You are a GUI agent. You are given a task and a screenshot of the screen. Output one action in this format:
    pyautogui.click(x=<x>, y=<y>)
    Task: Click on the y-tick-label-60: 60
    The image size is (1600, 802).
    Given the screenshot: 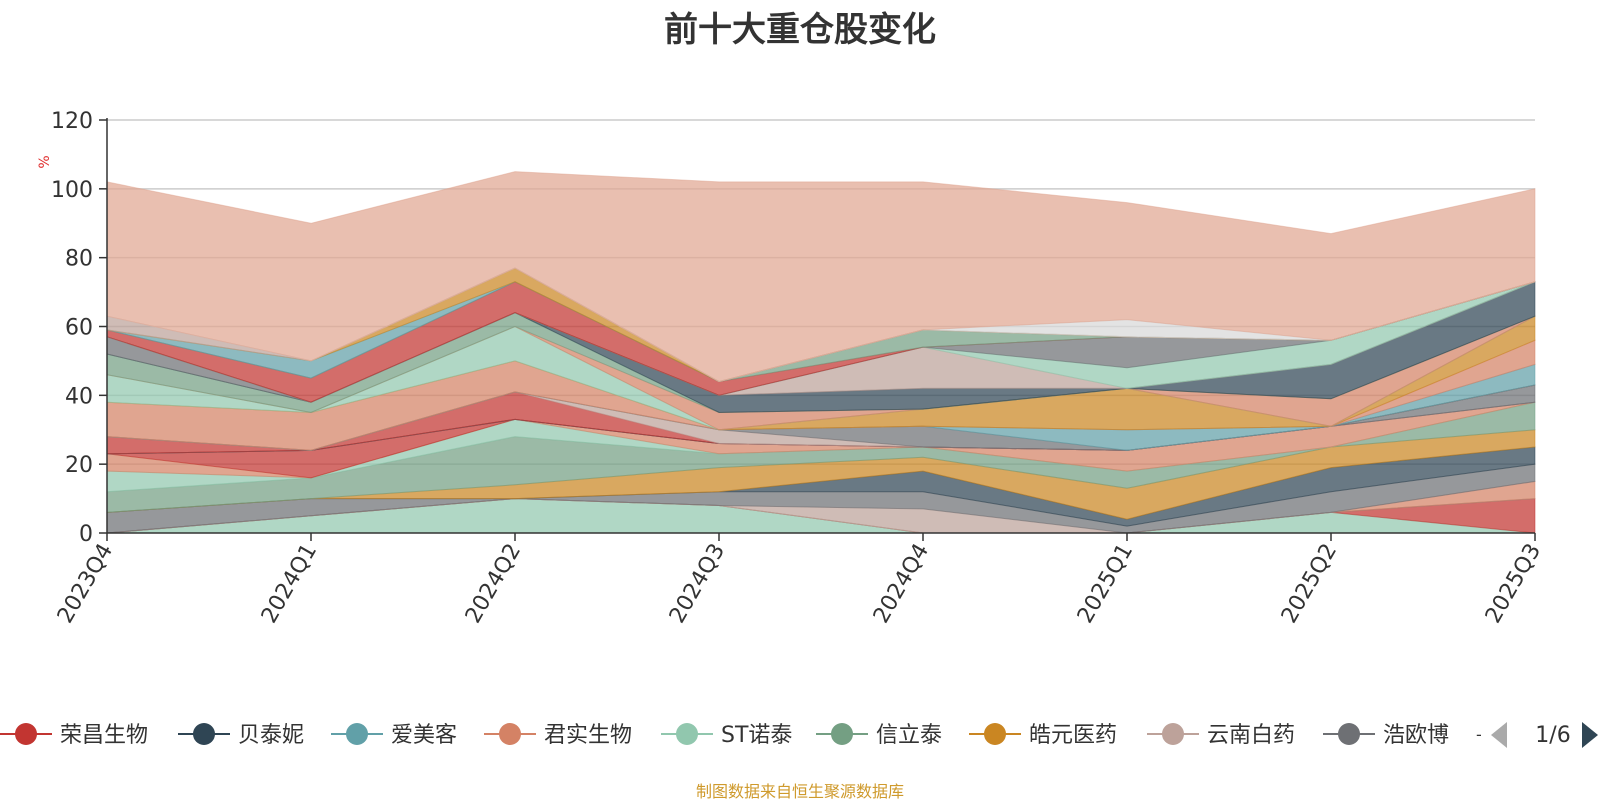 What is the action you would take?
    pyautogui.click(x=79, y=328)
    